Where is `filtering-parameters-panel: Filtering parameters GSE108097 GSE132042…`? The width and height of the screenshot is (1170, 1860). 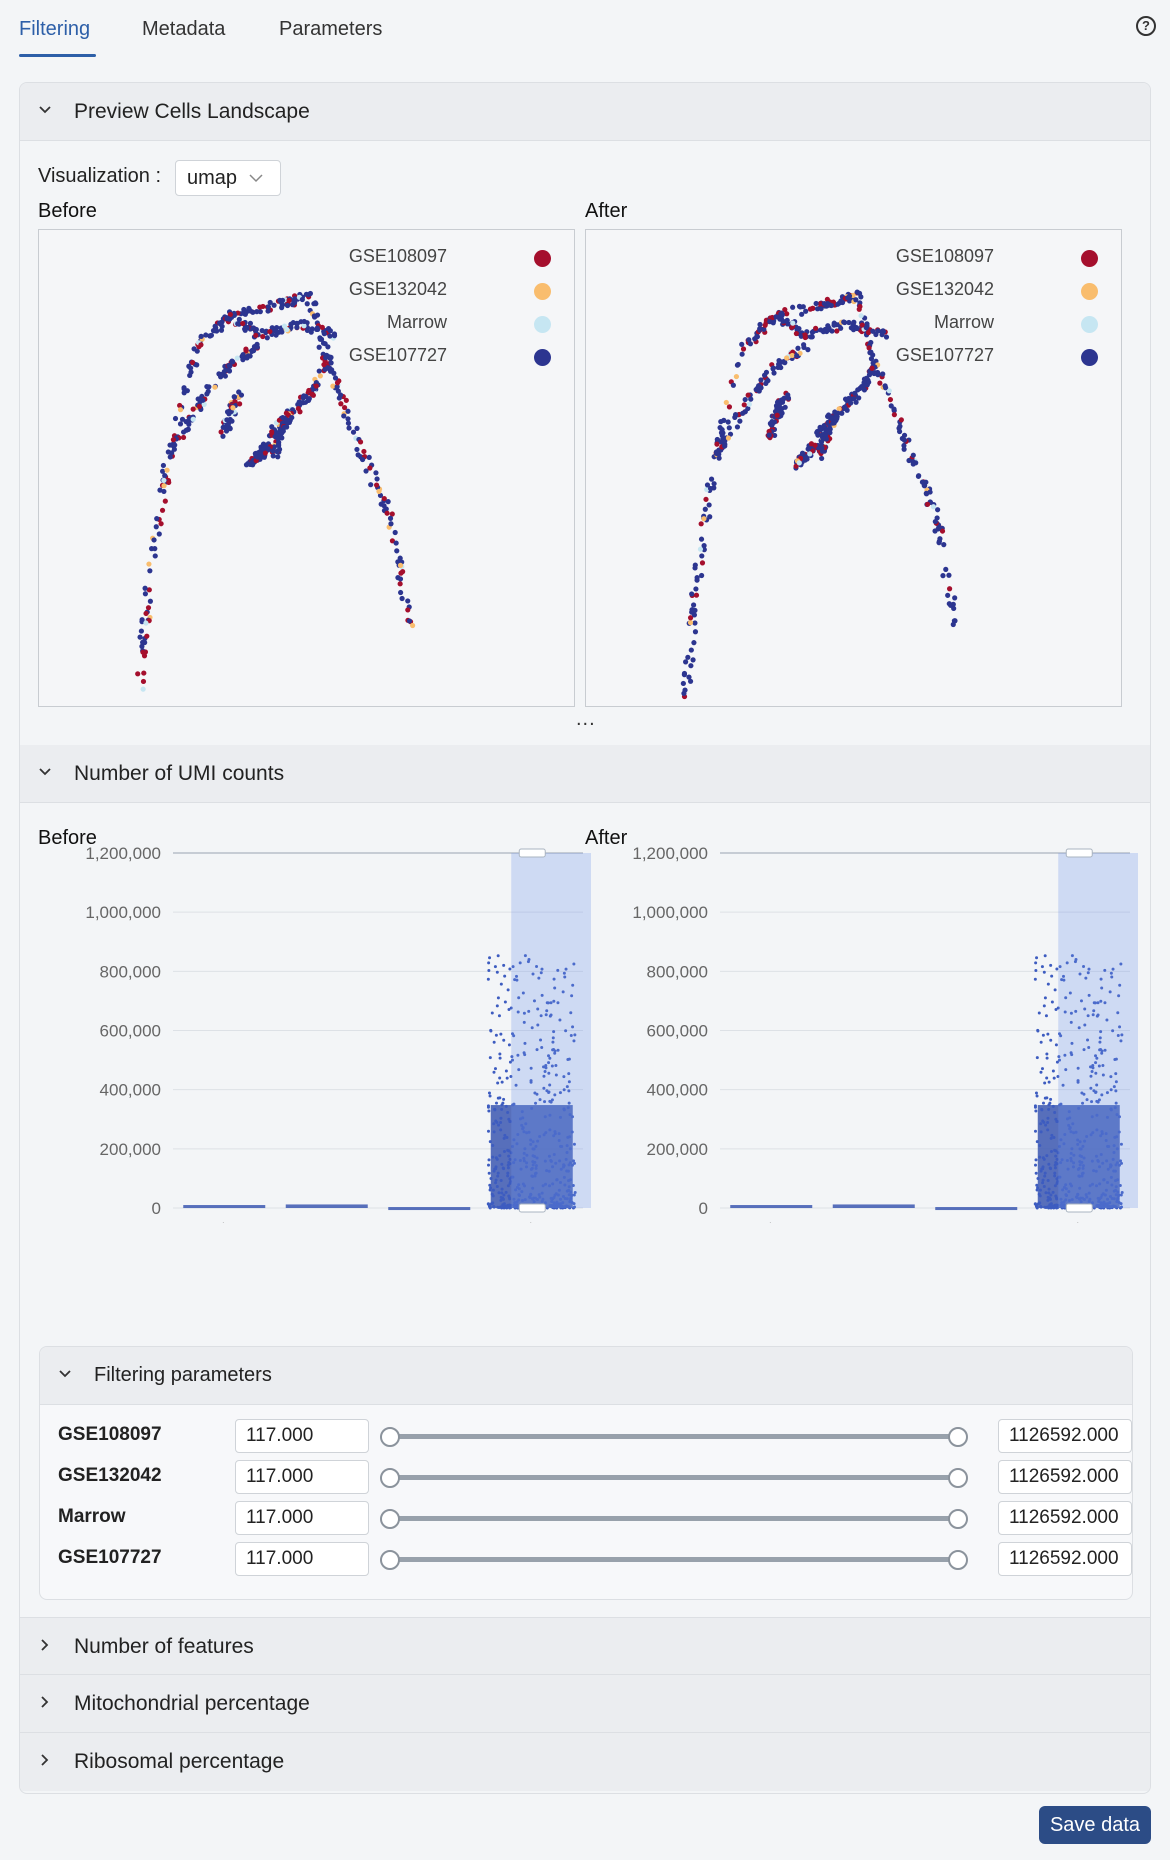 filtering-parameters-panel: Filtering parameters GSE108097 GSE132042… is located at coordinates (586, 1473).